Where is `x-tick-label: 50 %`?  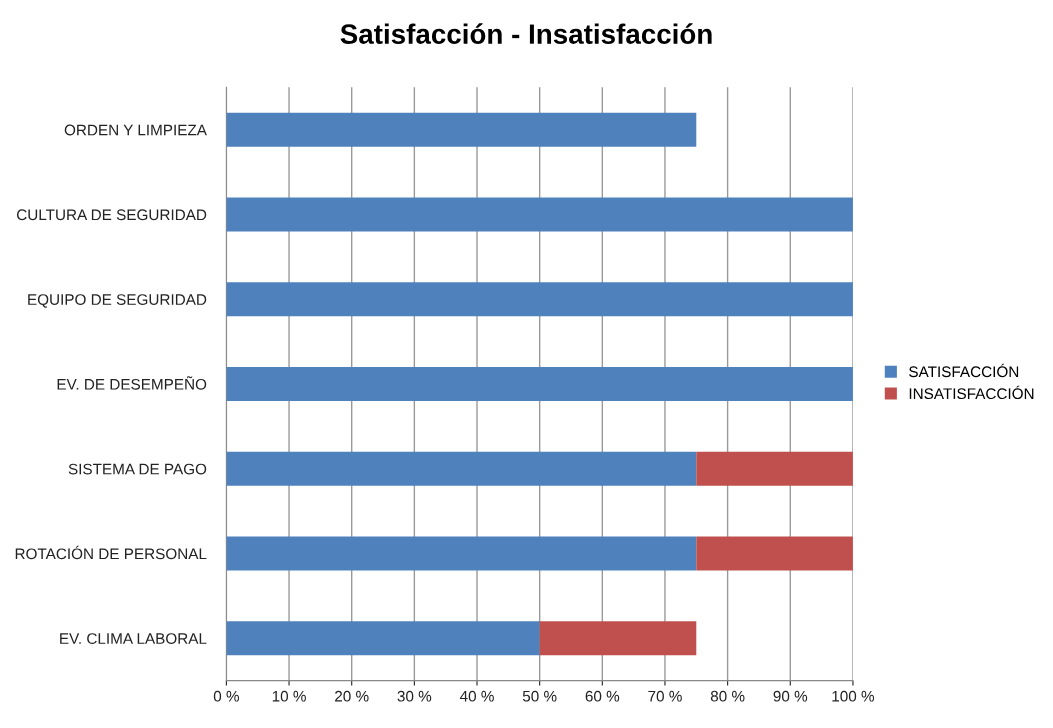
x-tick-label: 50 % is located at coordinates (539, 696).